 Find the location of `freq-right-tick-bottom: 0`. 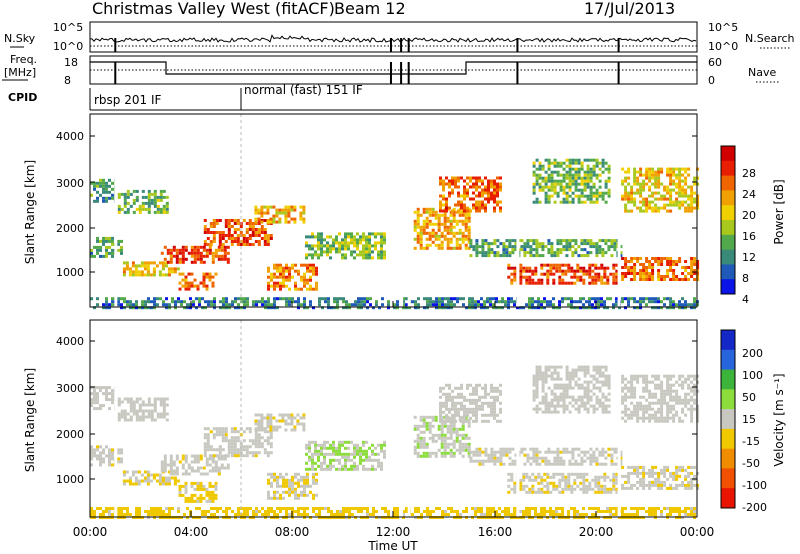

freq-right-tick-bottom: 0 is located at coordinates (711, 80).